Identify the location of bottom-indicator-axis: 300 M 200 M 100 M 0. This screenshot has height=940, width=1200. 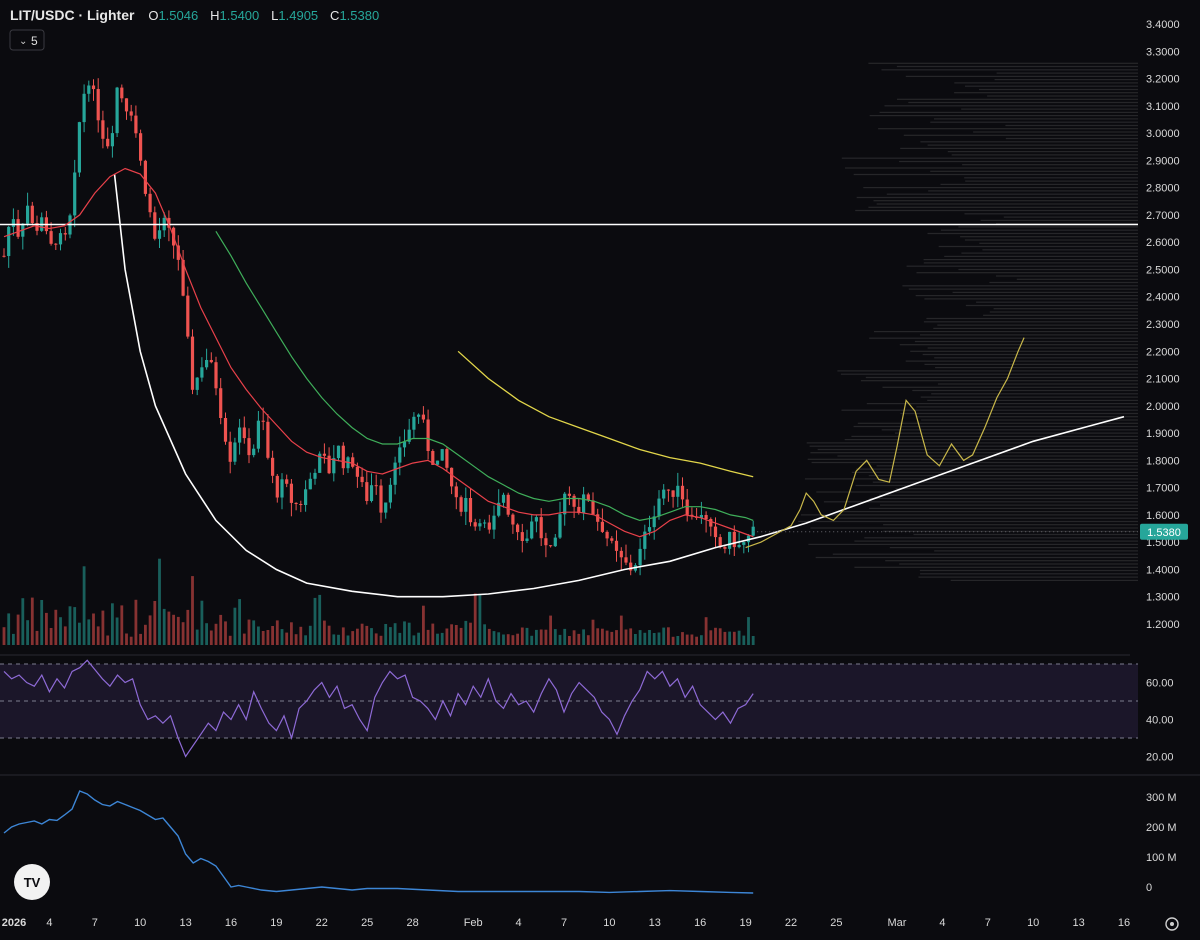
(1161, 843).